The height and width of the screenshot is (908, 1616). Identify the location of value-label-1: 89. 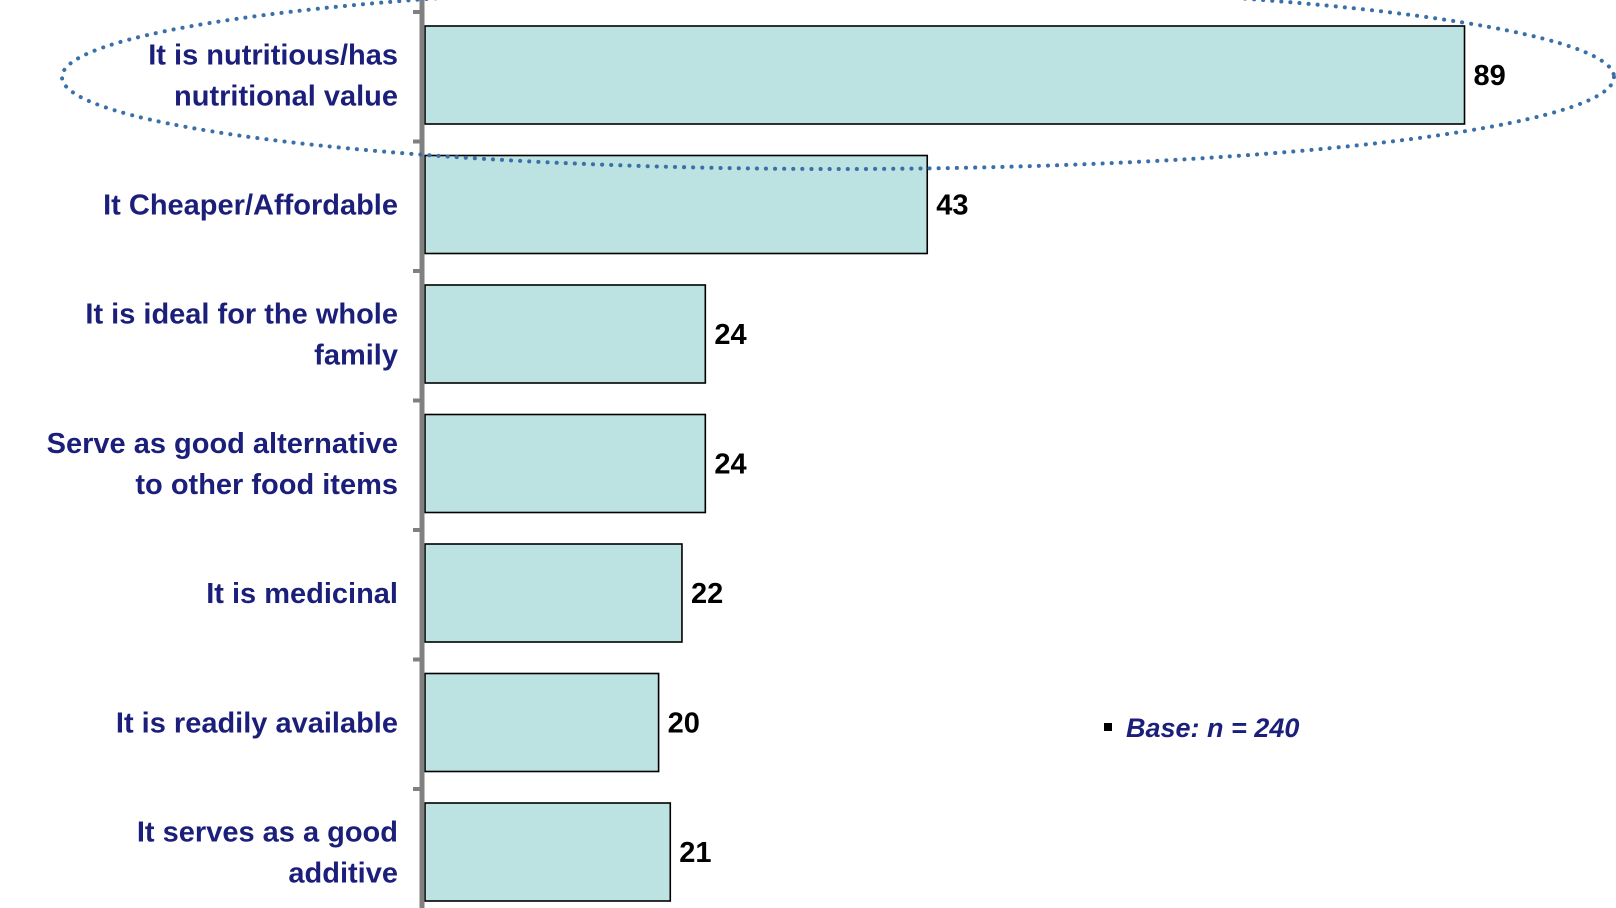
(1490, 76).